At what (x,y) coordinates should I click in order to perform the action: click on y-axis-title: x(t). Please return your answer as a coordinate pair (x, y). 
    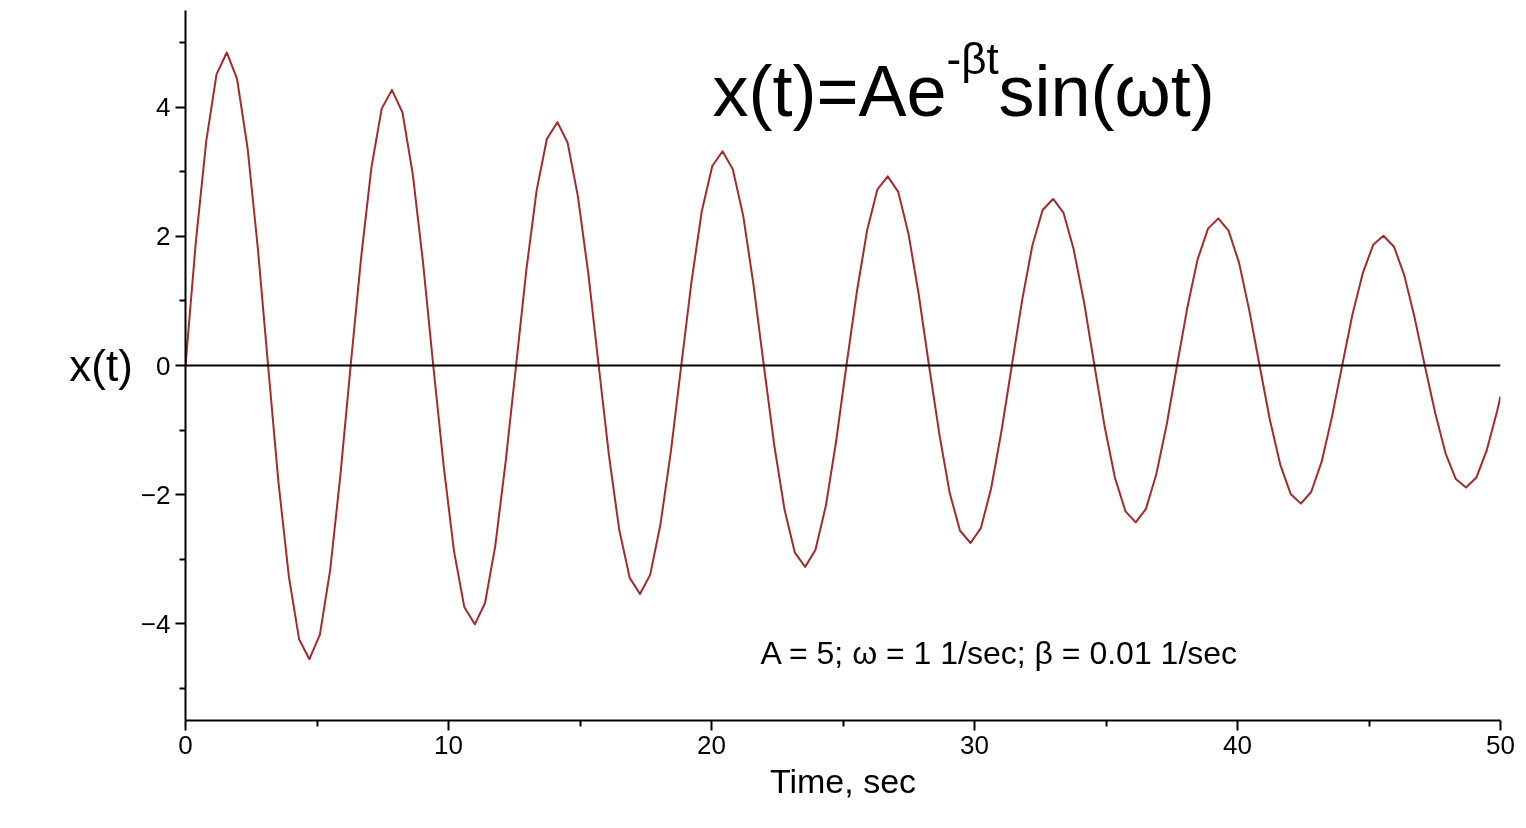
    Looking at the image, I should click on (101, 365).